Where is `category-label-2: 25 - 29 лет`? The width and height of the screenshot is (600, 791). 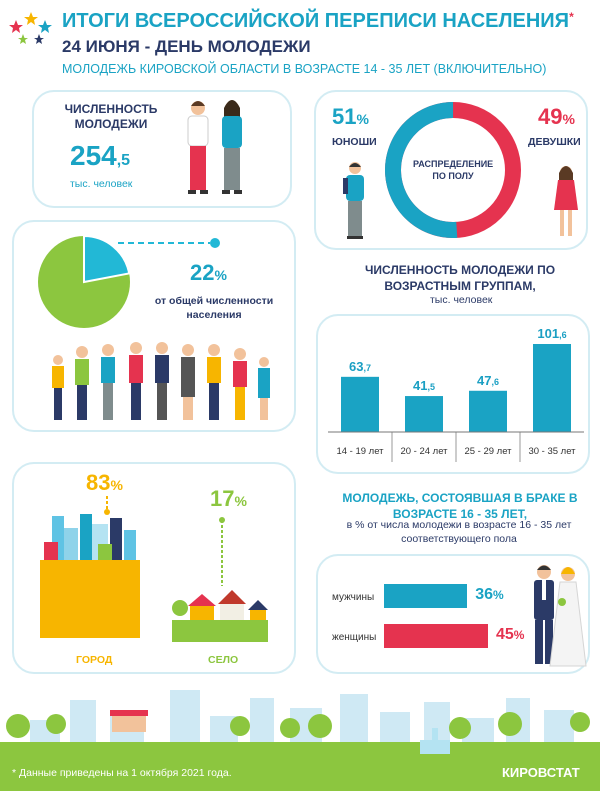
category-label-2: 25 - 29 лет is located at coordinates (488, 451).